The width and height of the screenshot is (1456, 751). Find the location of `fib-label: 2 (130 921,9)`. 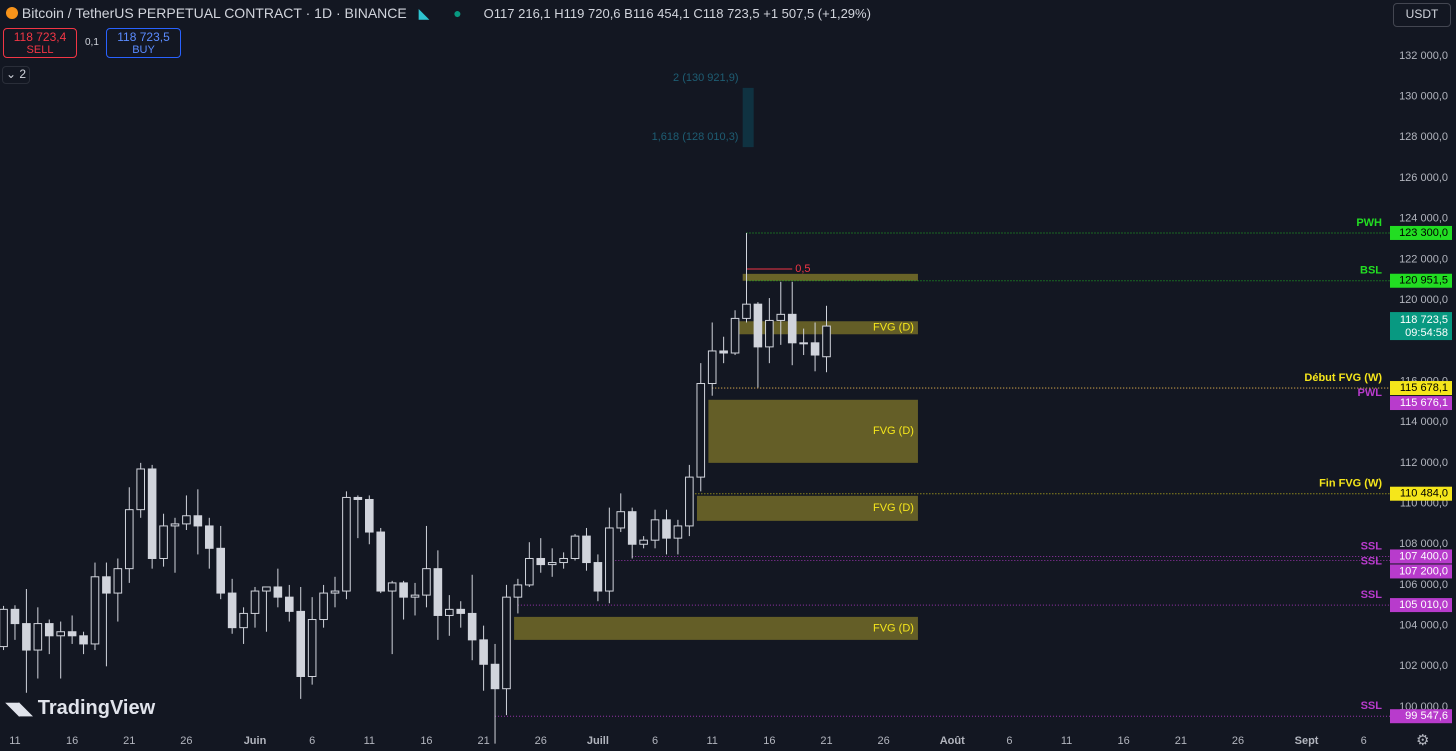

fib-label: 2 (130 921,9) is located at coordinates (705, 78).